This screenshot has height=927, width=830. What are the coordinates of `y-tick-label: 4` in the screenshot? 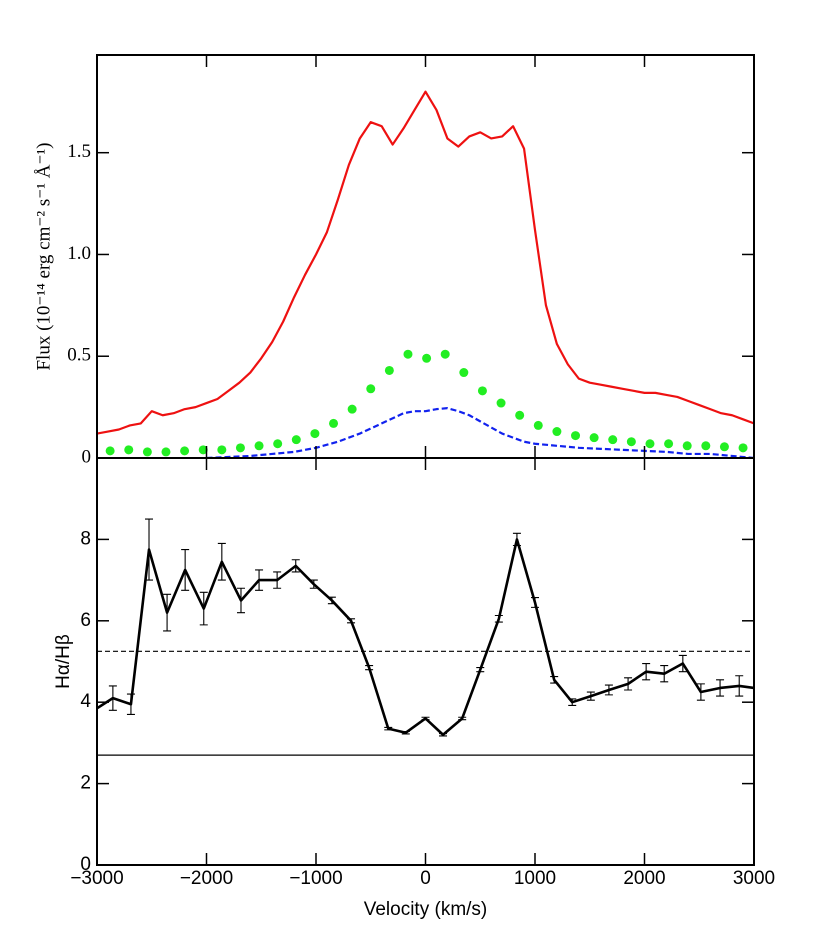 It's located at (85, 701).